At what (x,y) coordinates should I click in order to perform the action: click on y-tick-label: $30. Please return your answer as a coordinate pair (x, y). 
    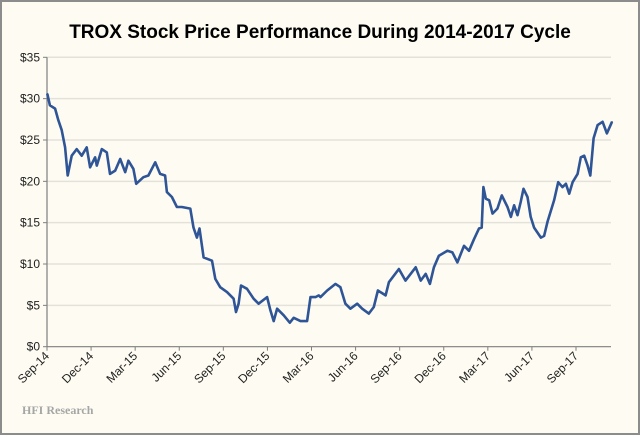
    Looking at the image, I should click on (30, 99).